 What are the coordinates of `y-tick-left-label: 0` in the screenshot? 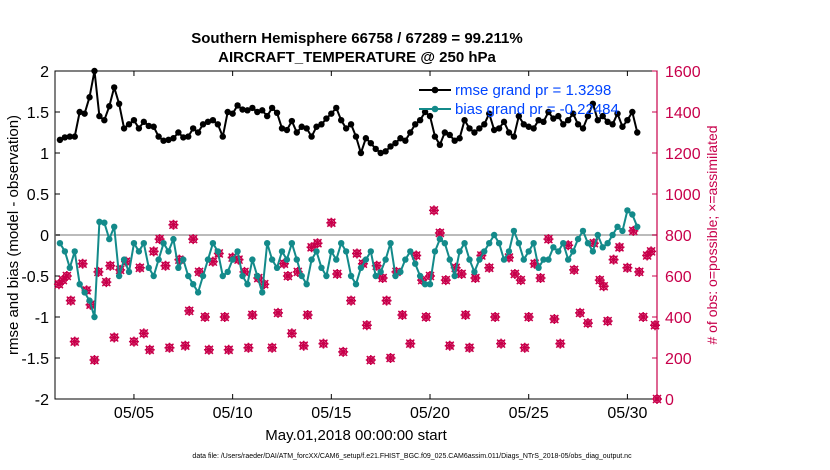 It's located at (44, 236).